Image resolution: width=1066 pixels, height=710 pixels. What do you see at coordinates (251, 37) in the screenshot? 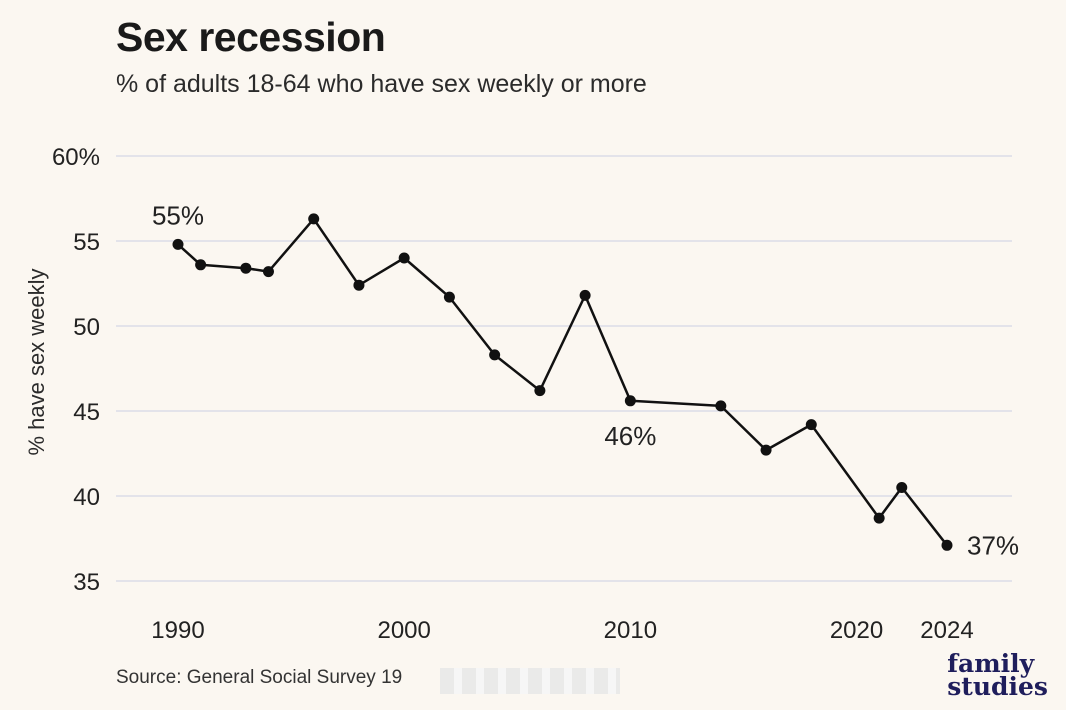
I see `chart-title: Sex recession` at bounding box center [251, 37].